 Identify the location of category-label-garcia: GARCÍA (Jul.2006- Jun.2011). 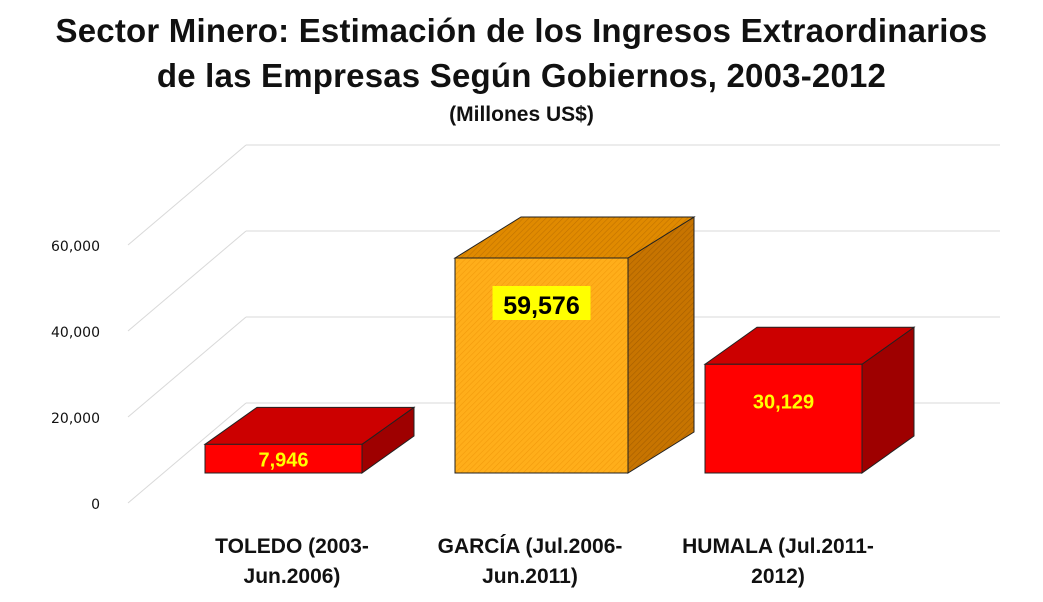
(530, 562).